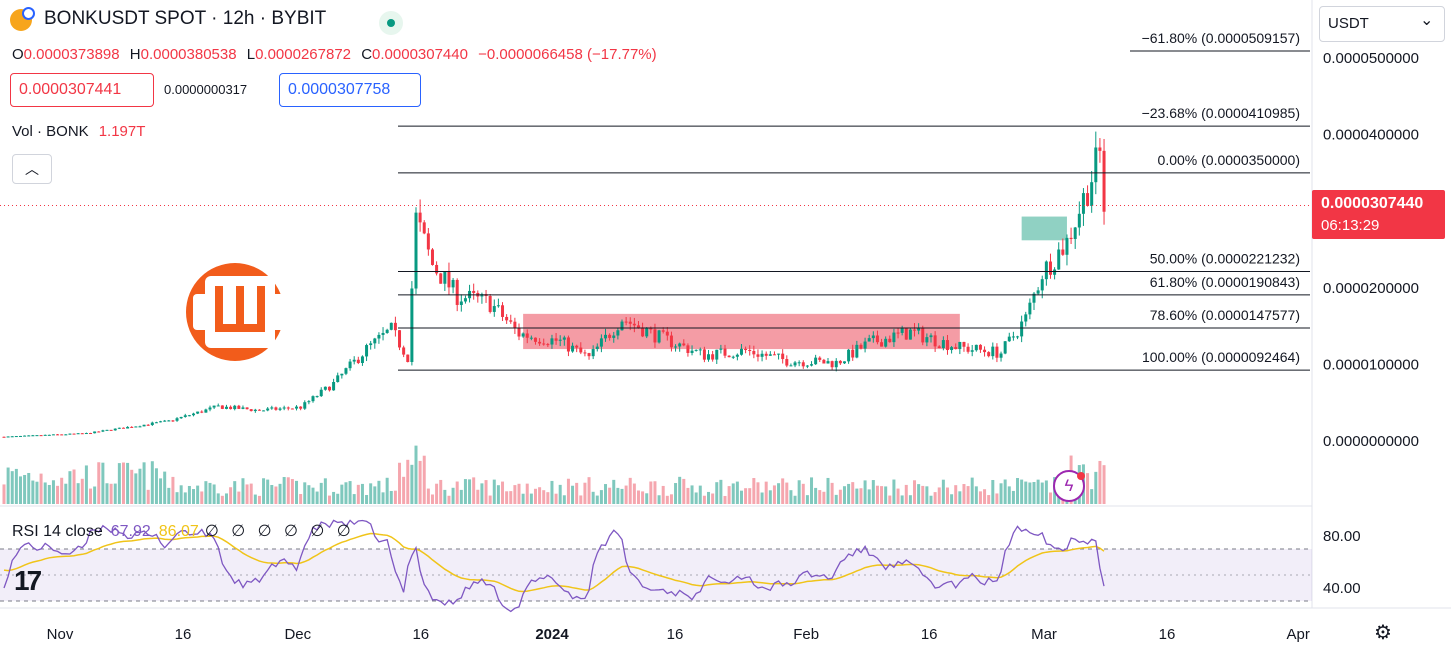 Image resolution: width=1451 pixels, height=649 pixels. What do you see at coordinates (1427, 20) in the screenshot?
I see `chevron-down-icon: ⌄` at bounding box center [1427, 20].